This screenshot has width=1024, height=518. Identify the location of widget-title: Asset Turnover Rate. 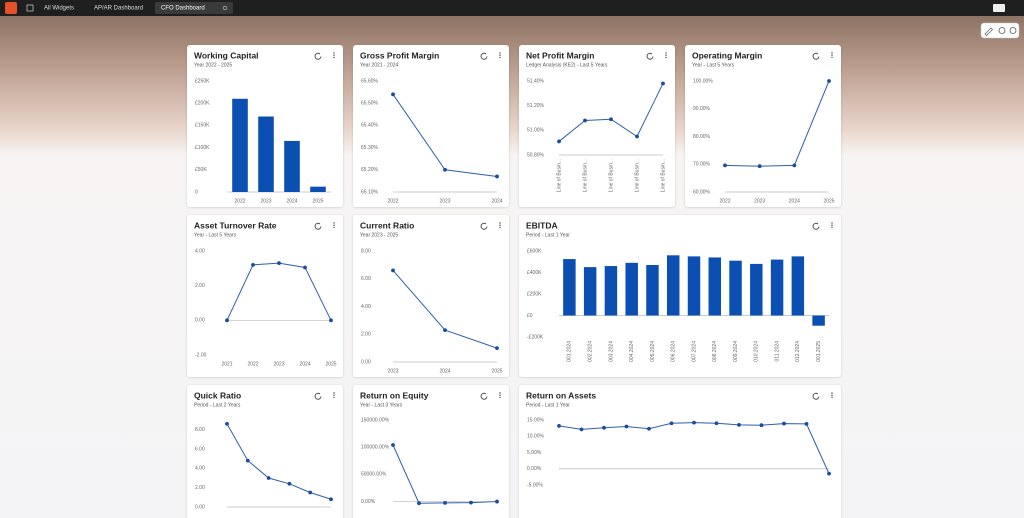
(235, 225).